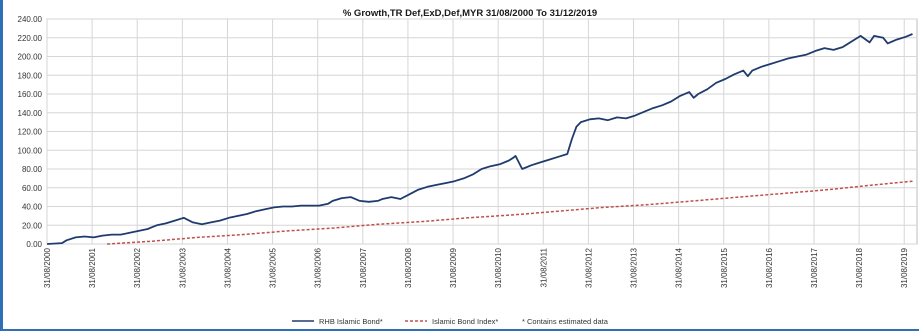 The width and height of the screenshot is (919, 336). What do you see at coordinates (34, 244) in the screenshot?
I see `y-tick-label: 0.00` at bounding box center [34, 244].